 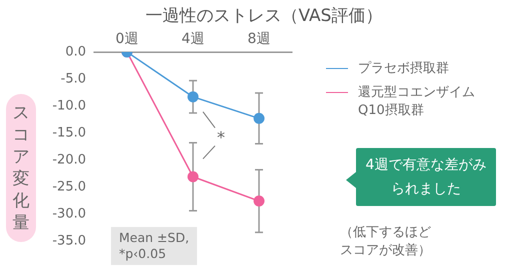 I want to click on legend-label: プラセボ摂取群, so click(x=404, y=69).